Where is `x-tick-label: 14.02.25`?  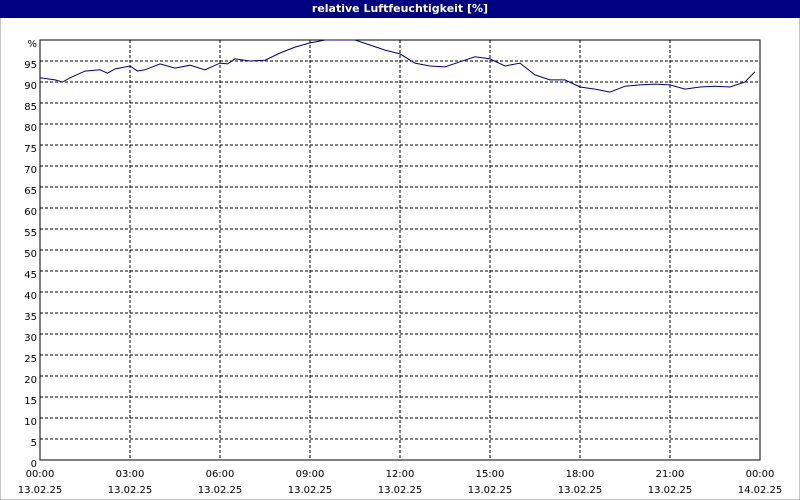
x-tick-label: 14.02.25 is located at coordinates (760, 490).